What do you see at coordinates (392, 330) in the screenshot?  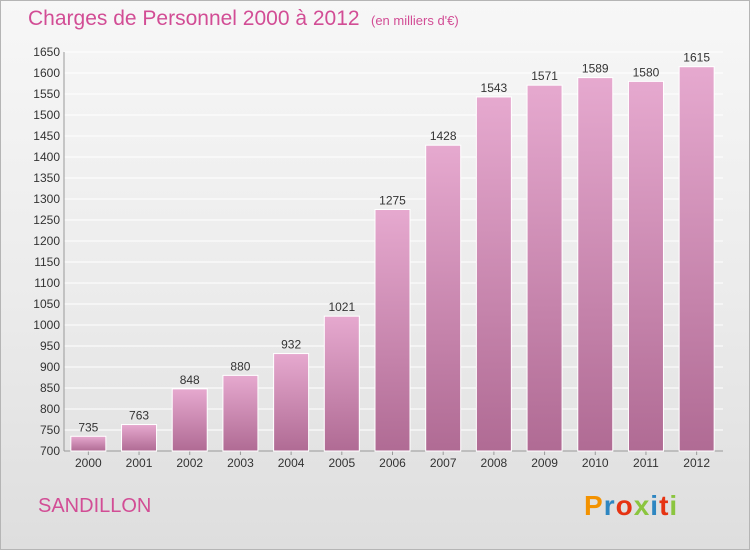 I see `bar-2006` at bounding box center [392, 330].